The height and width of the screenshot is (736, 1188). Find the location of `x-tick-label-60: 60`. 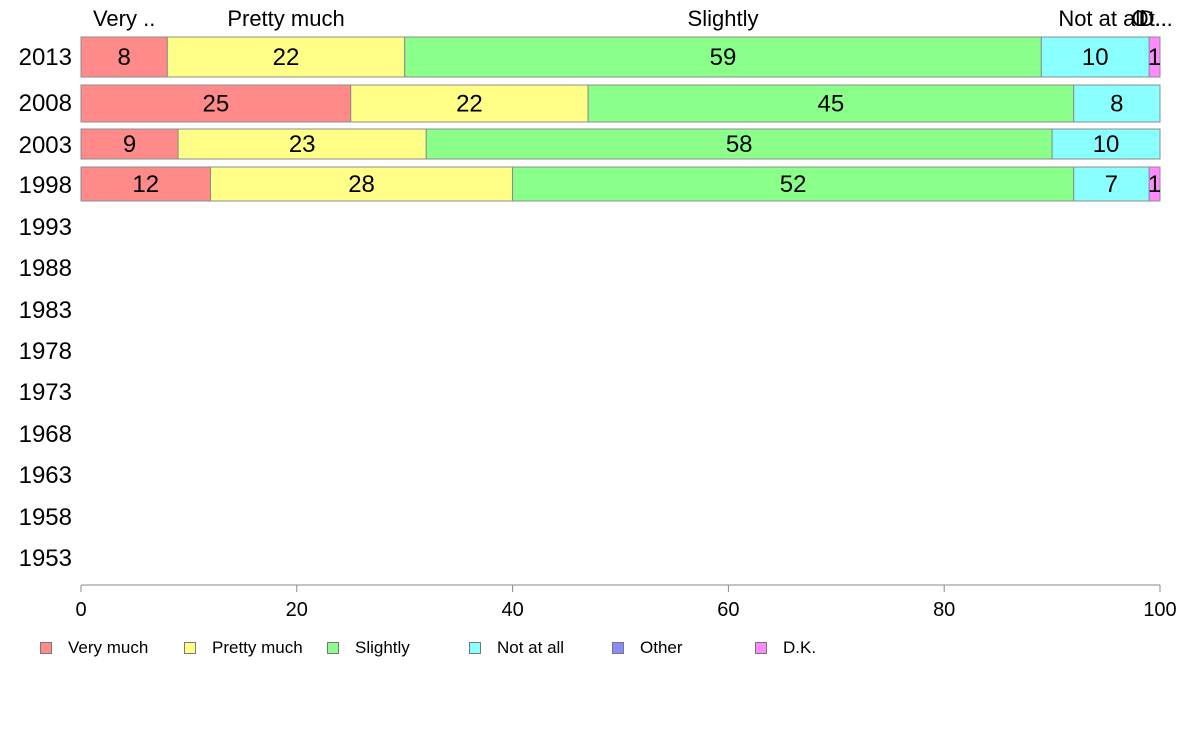

x-tick-label-60: 60 is located at coordinates (728, 610).